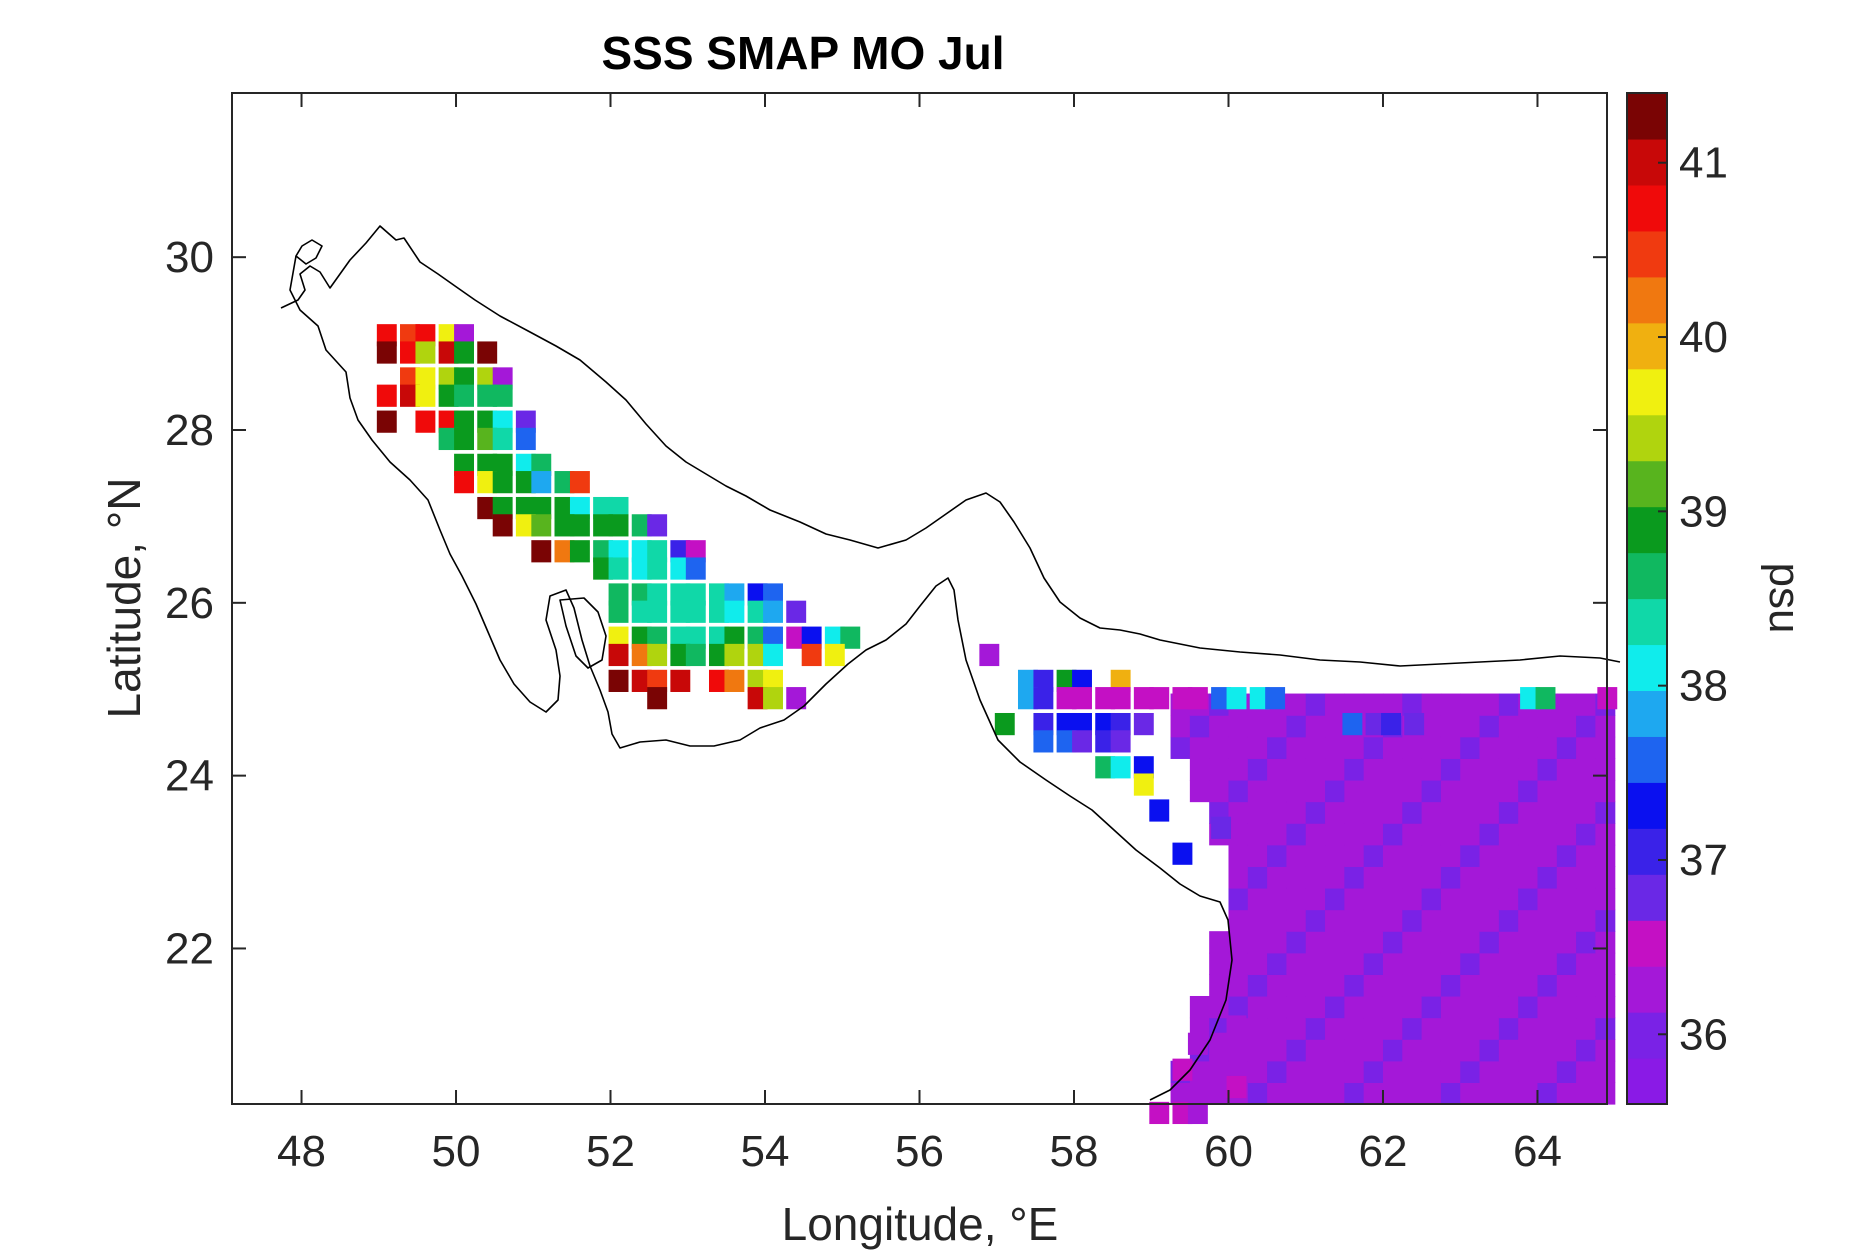 The height and width of the screenshot is (1255, 1875). I want to click on lon-tick-label: 50, so click(456, 1151).